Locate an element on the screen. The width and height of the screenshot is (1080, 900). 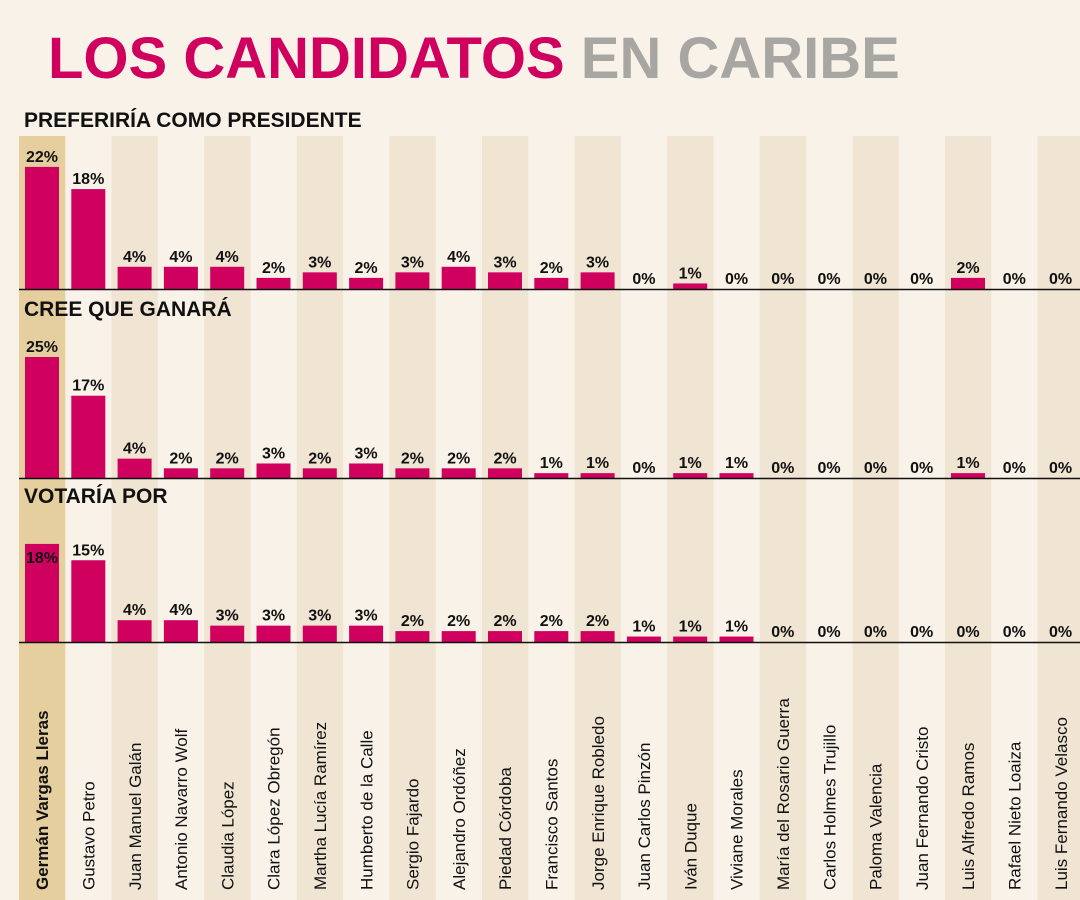
category-label: Juan Carlos Pinzón is located at coordinates (644, 816).